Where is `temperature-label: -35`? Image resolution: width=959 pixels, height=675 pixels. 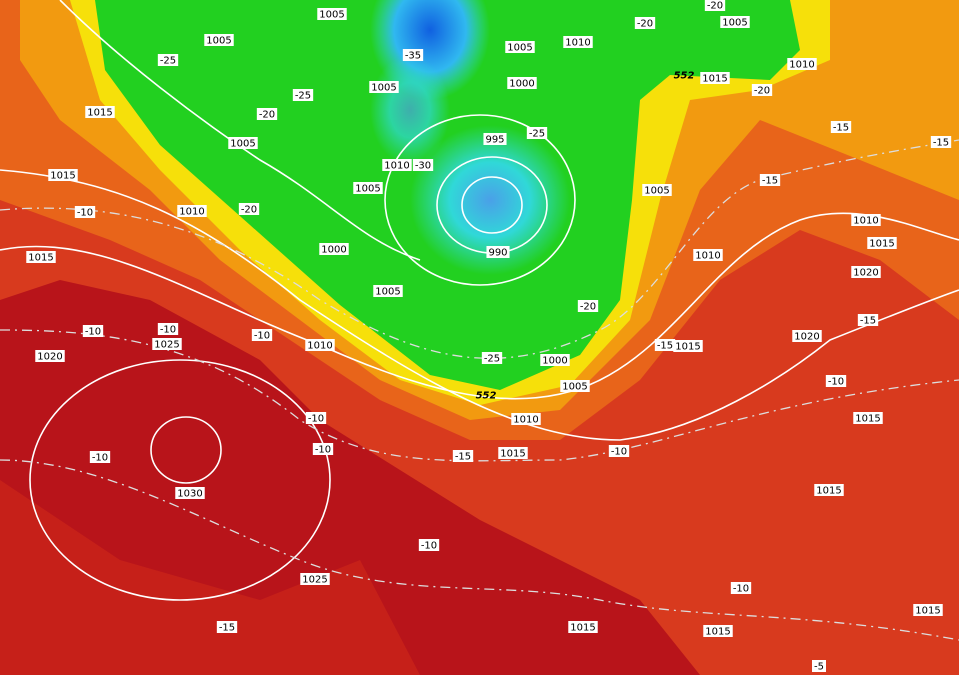 temperature-label: -35 is located at coordinates (413, 56).